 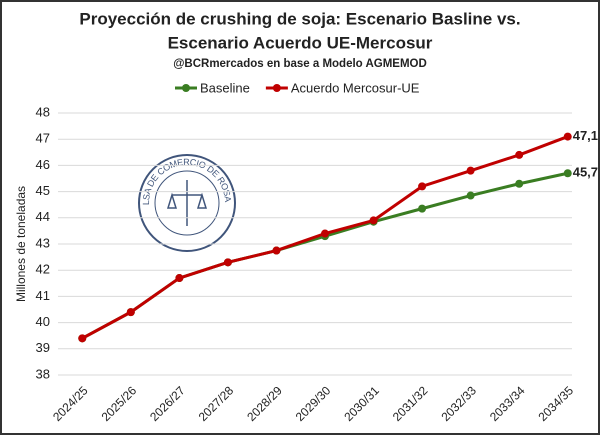 What do you see at coordinates (43, 347) in the screenshot?
I see `y-tick-label: 39` at bounding box center [43, 347].